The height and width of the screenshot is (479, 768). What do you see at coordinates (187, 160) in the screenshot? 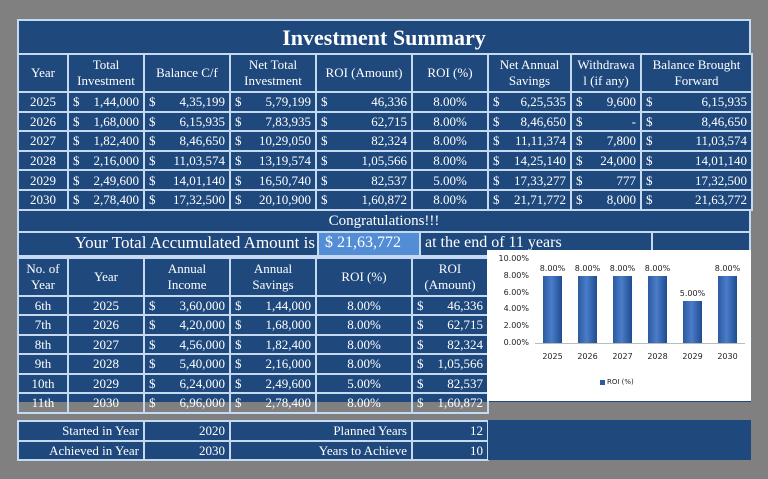
I see `cell-balance-cf: $11,03,574` at bounding box center [187, 160].